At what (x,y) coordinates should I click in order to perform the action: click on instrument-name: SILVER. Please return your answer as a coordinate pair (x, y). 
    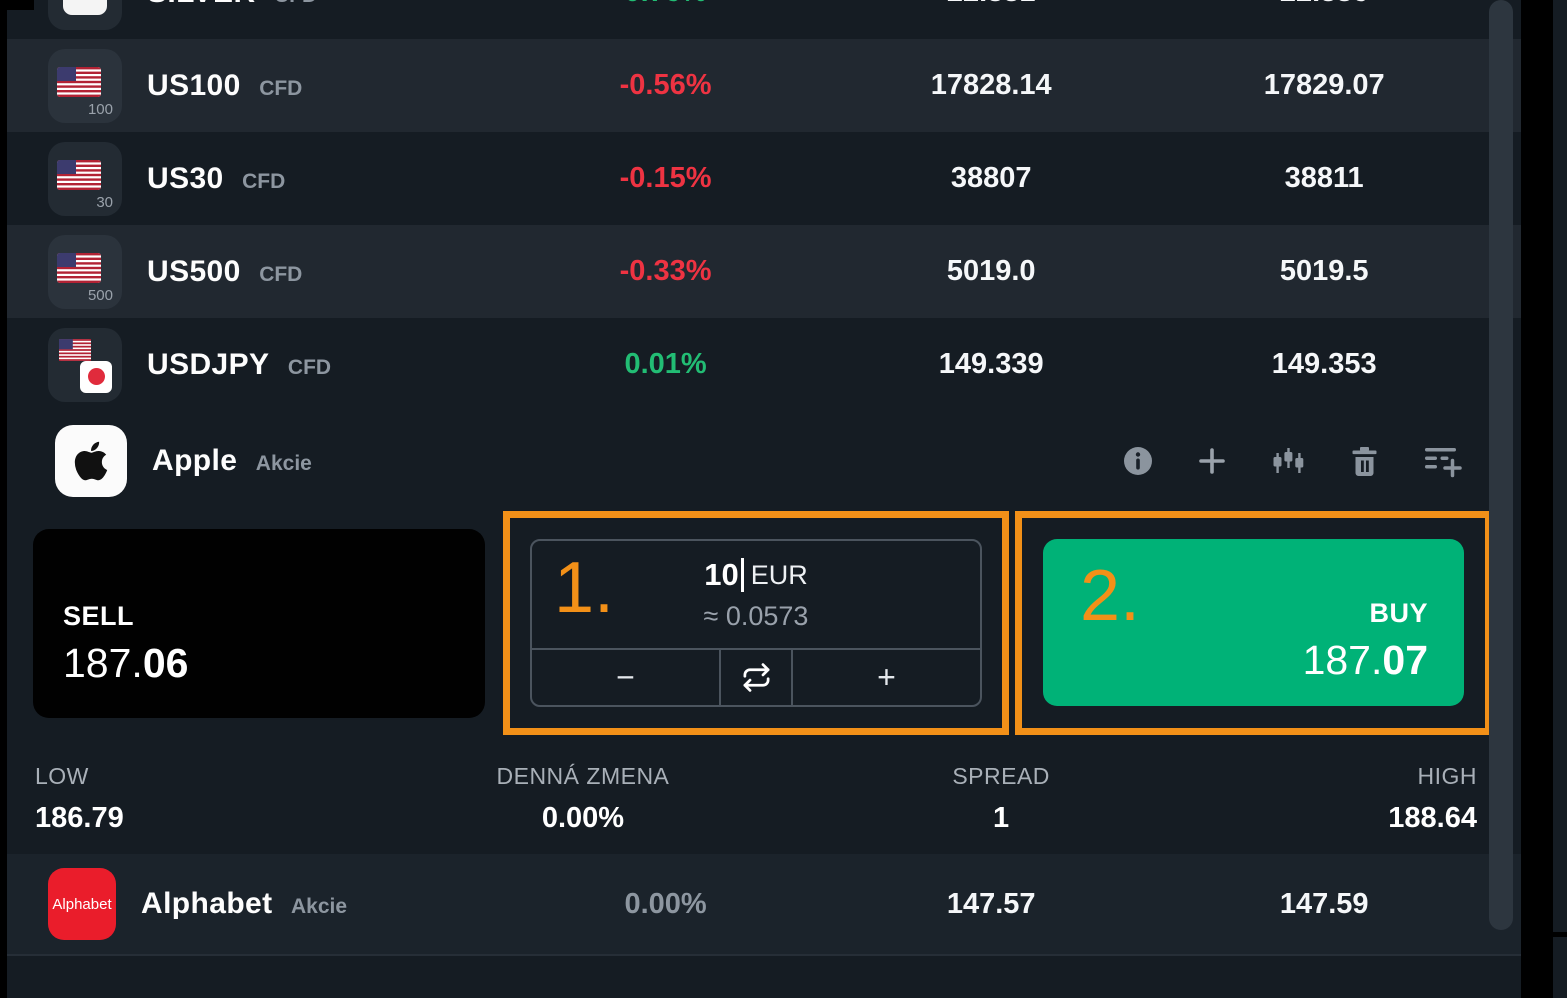
    Looking at the image, I should click on (201, 4).